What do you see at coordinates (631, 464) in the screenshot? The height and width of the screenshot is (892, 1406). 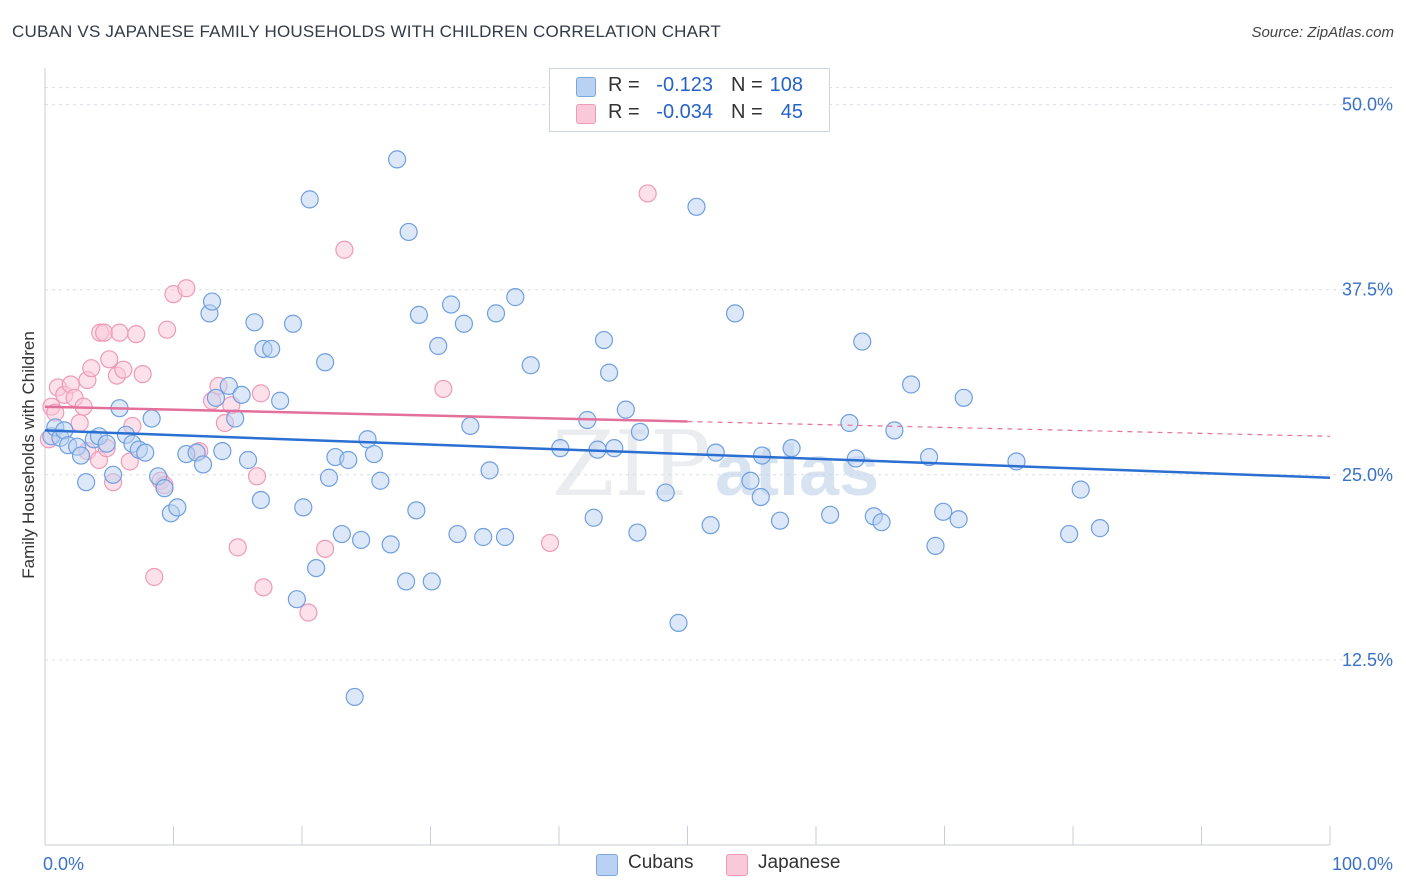 I see `watermark-zip: ZIP` at bounding box center [631, 464].